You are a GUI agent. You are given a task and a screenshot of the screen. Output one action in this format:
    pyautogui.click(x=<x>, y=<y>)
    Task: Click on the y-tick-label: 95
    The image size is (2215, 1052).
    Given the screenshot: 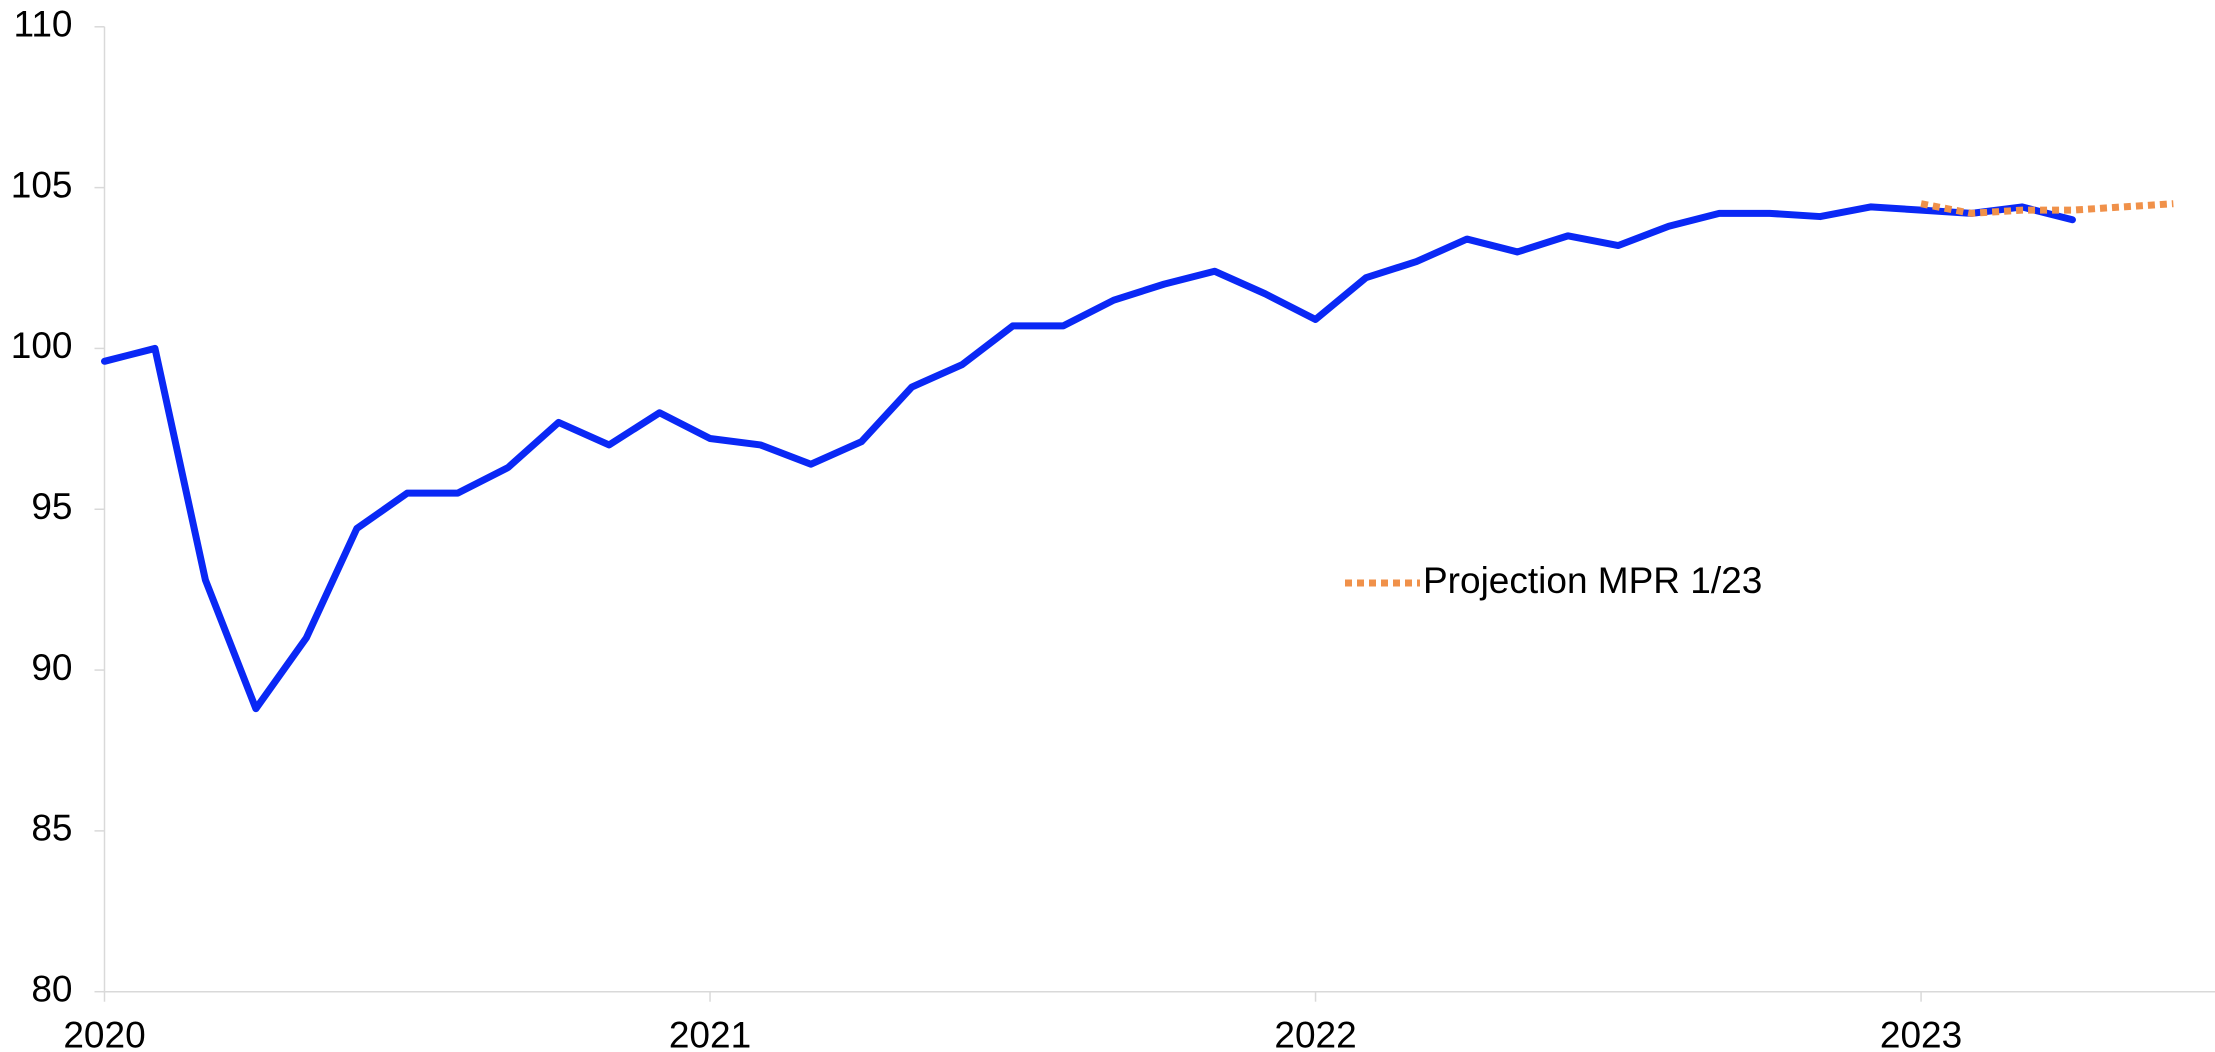 What is the action you would take?
    pyautogui.click(x=51, y=506)
    